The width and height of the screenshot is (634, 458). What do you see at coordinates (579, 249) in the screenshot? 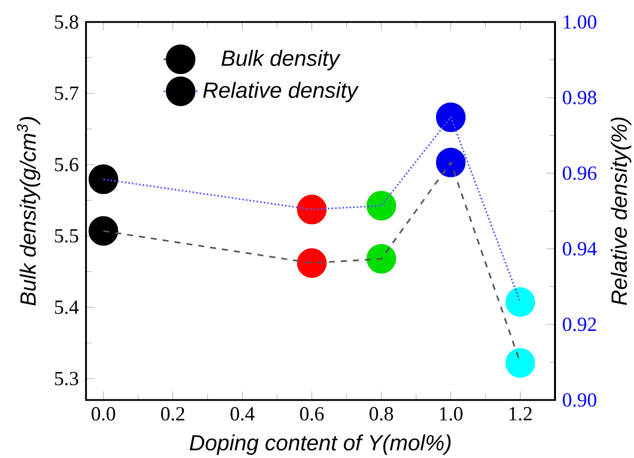
I see `y2-tick-label: 0.94` at bounding box center [579, 249].